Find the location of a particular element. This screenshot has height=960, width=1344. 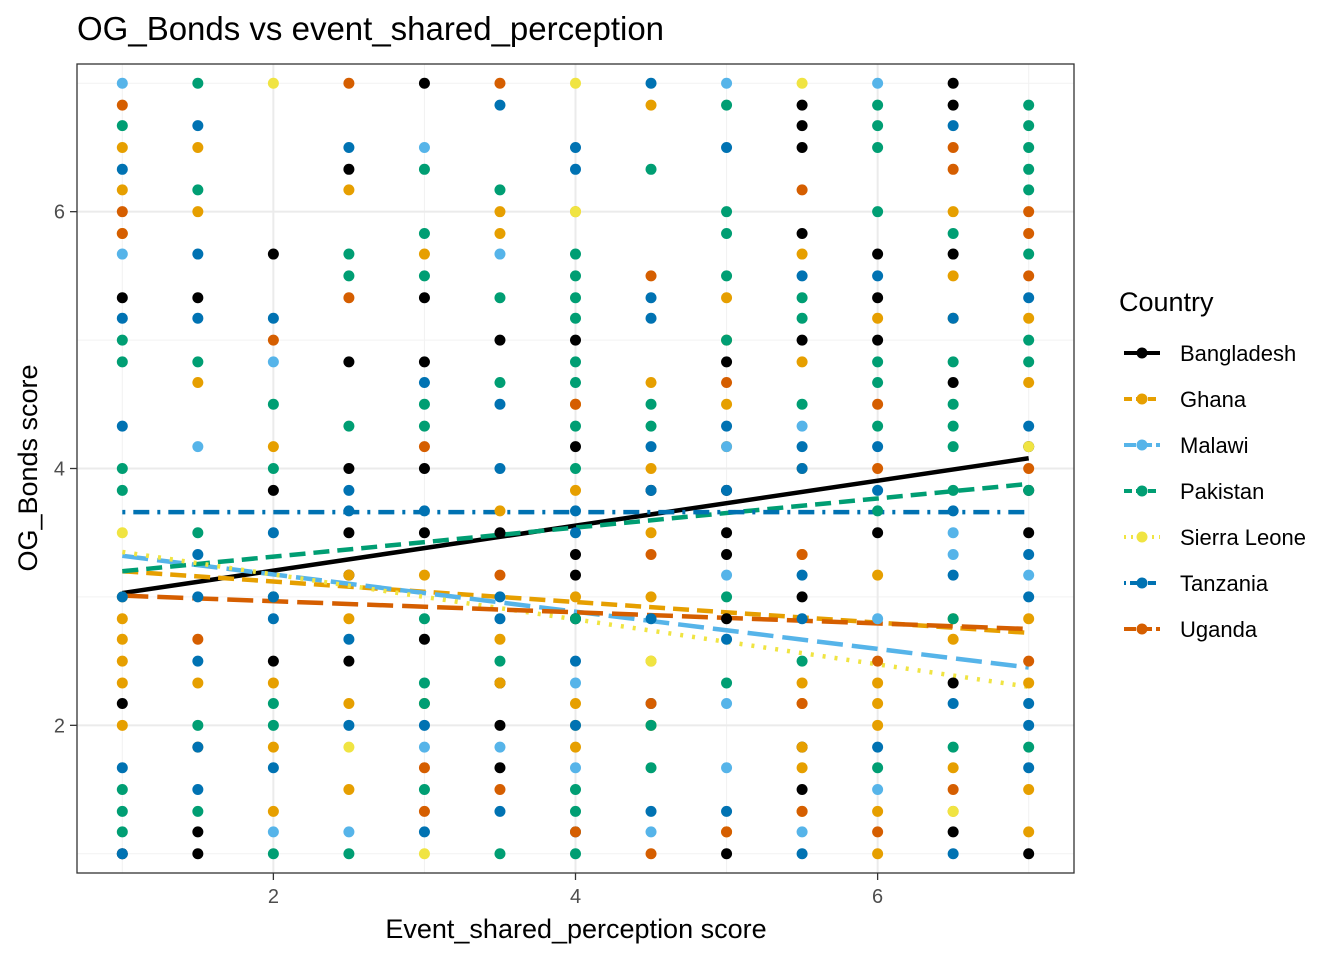

legend-item: Malawi is located at coordinates (1186, 445).